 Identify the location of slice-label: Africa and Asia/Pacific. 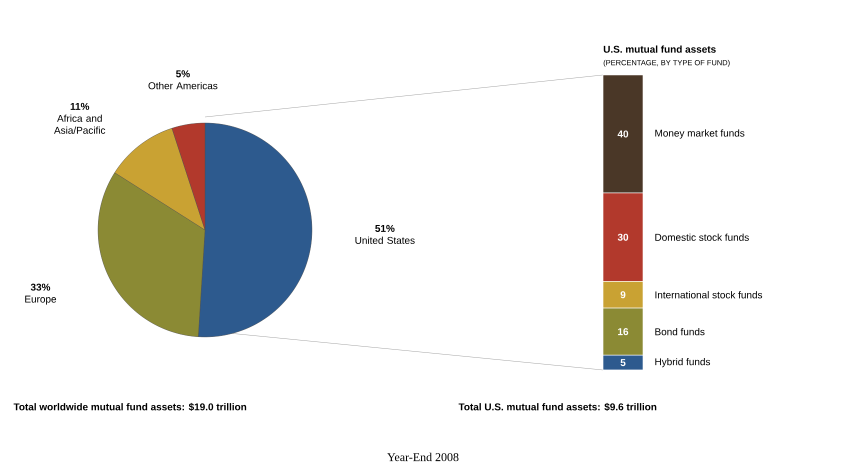
(80, 124).